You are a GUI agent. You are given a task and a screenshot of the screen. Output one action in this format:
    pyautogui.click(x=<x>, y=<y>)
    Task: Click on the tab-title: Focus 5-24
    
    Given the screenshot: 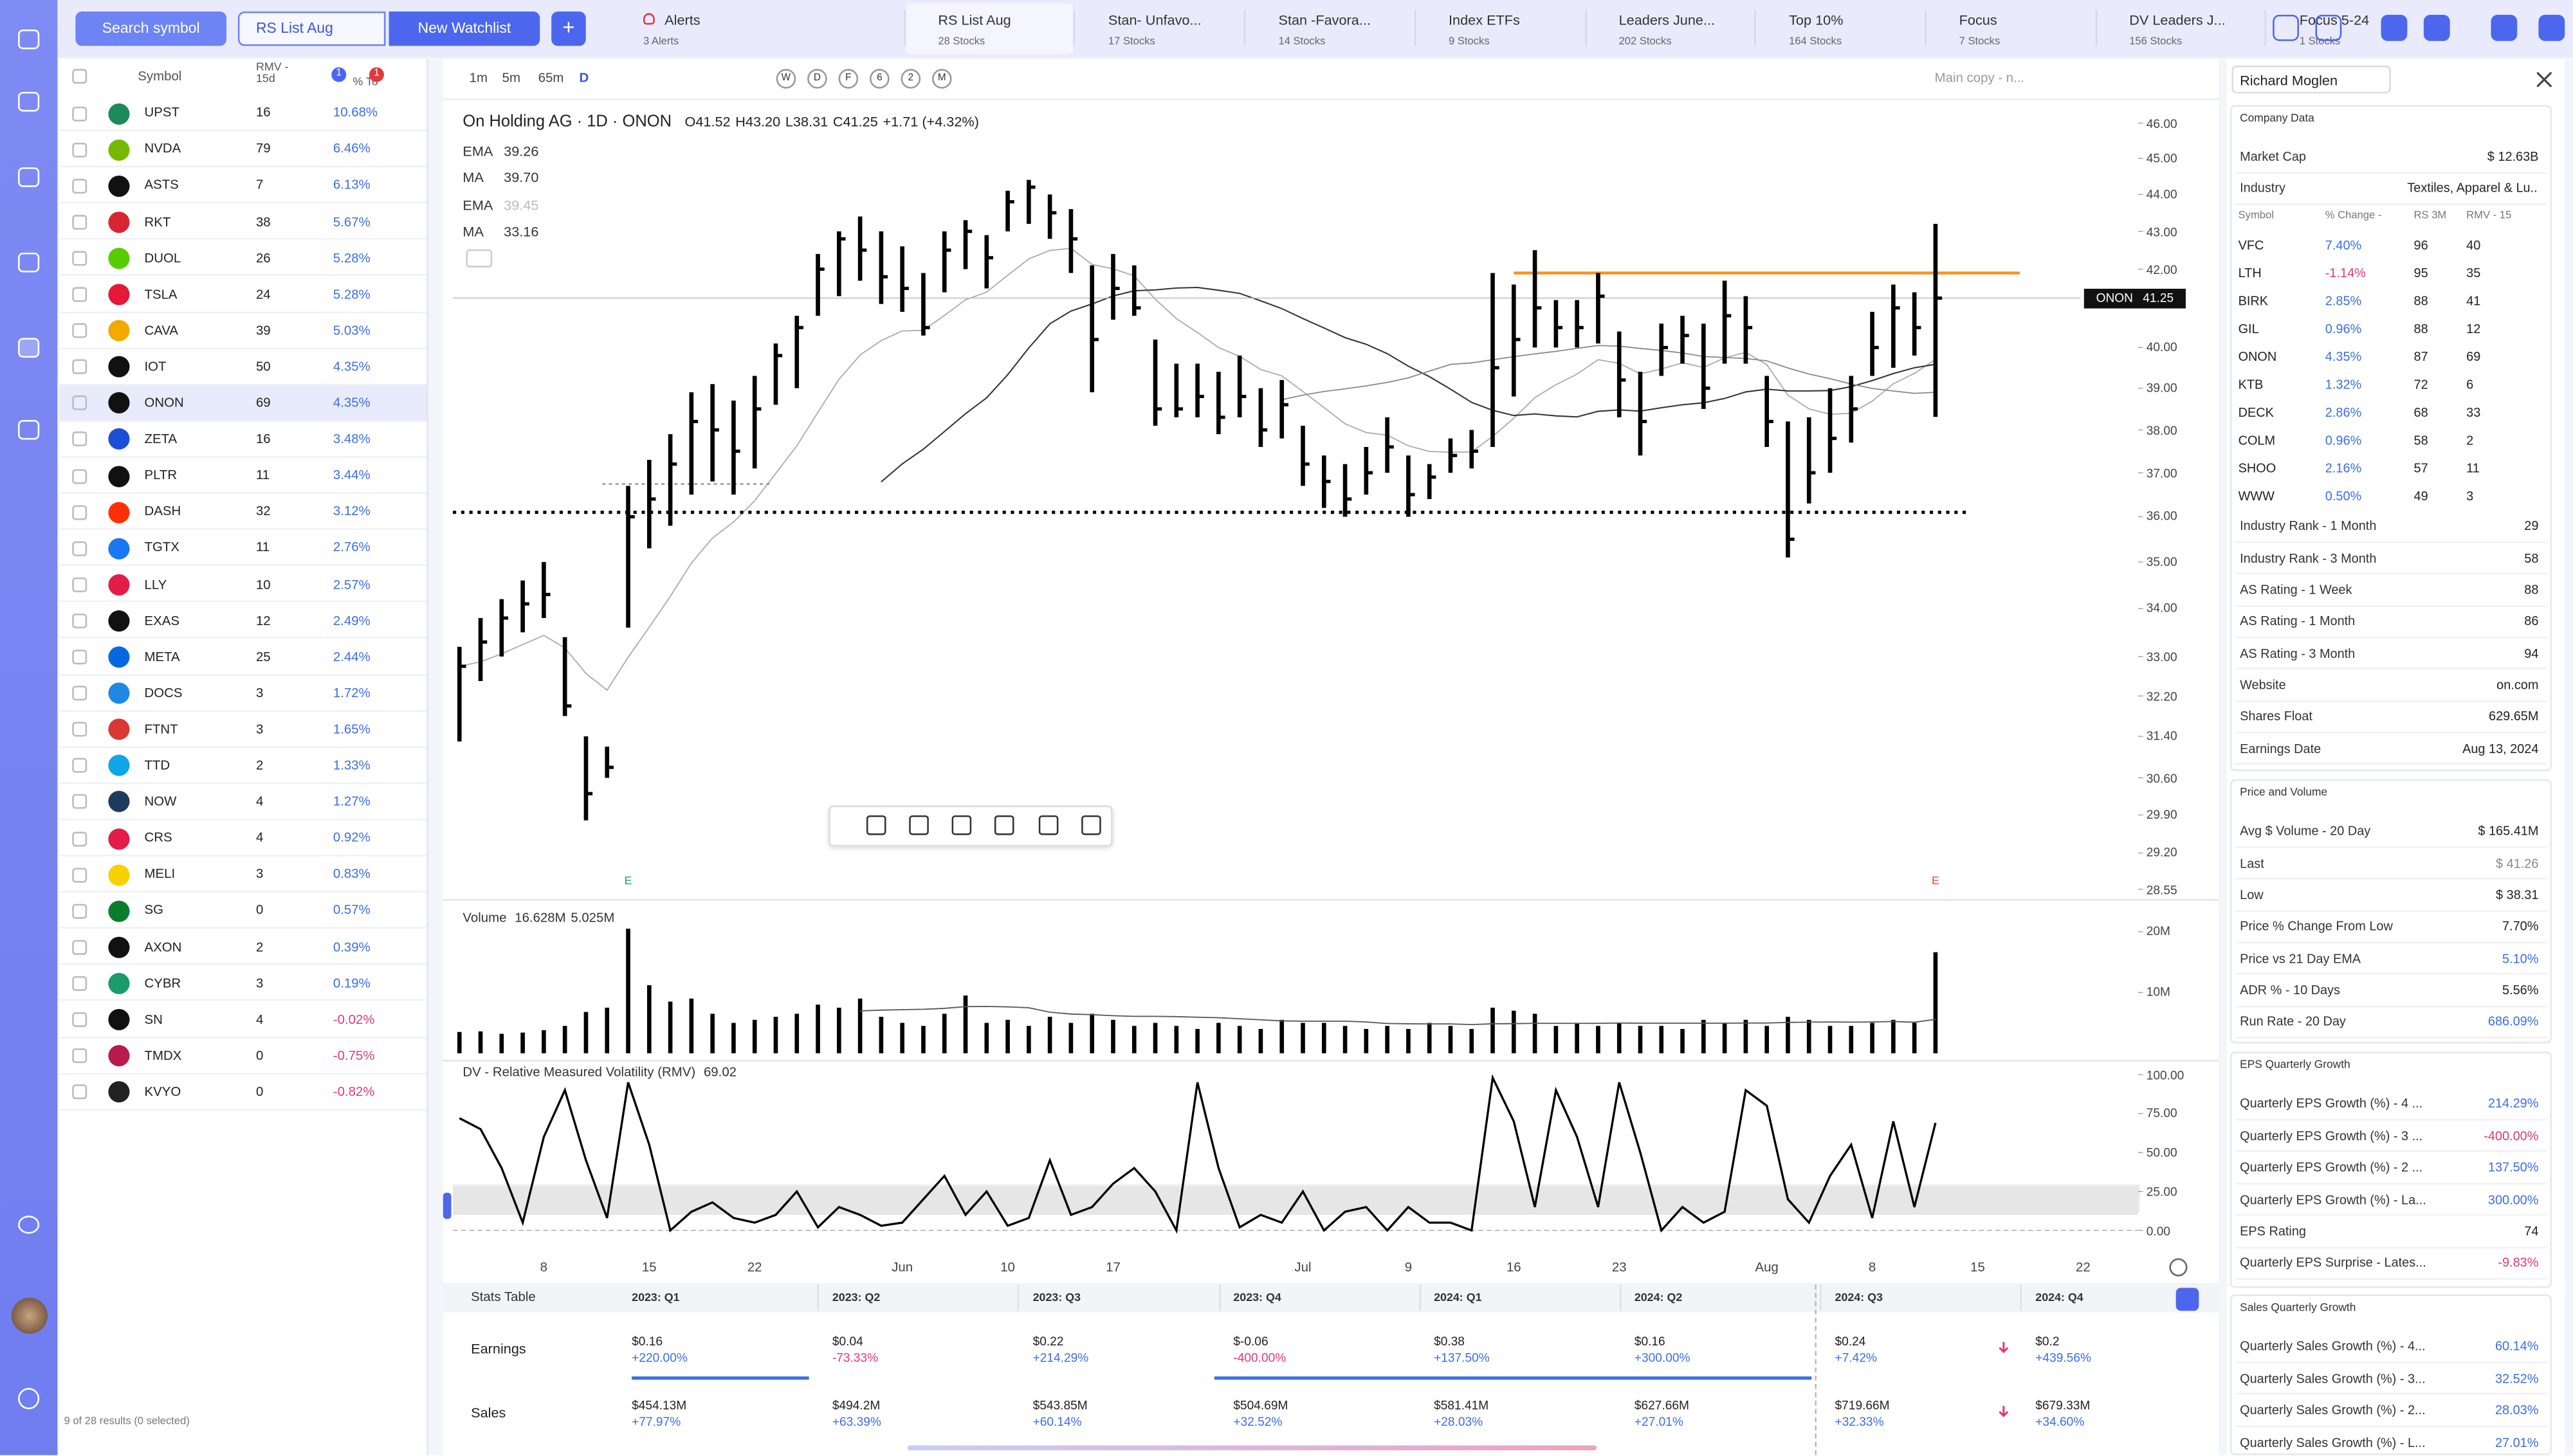 What is the action you would take?
    pyautogui.click(x=2334, y=19)
    